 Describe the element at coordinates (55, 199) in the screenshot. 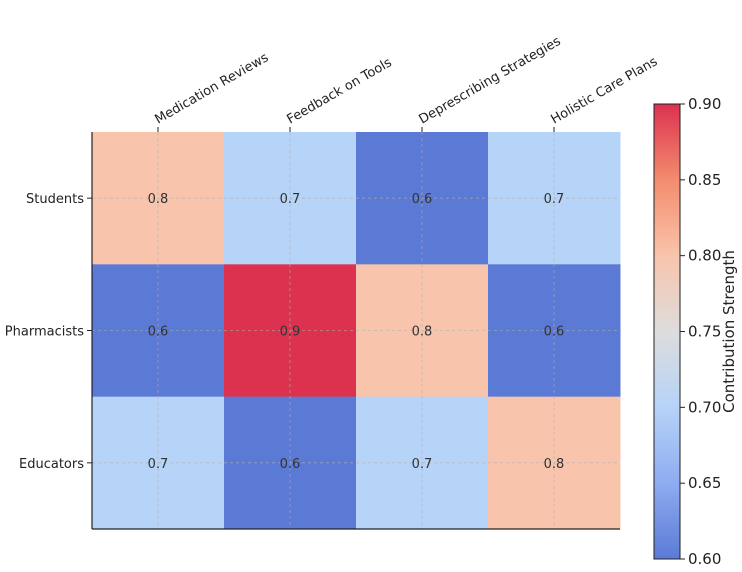

I see `y-tick-label: Students` at that location.